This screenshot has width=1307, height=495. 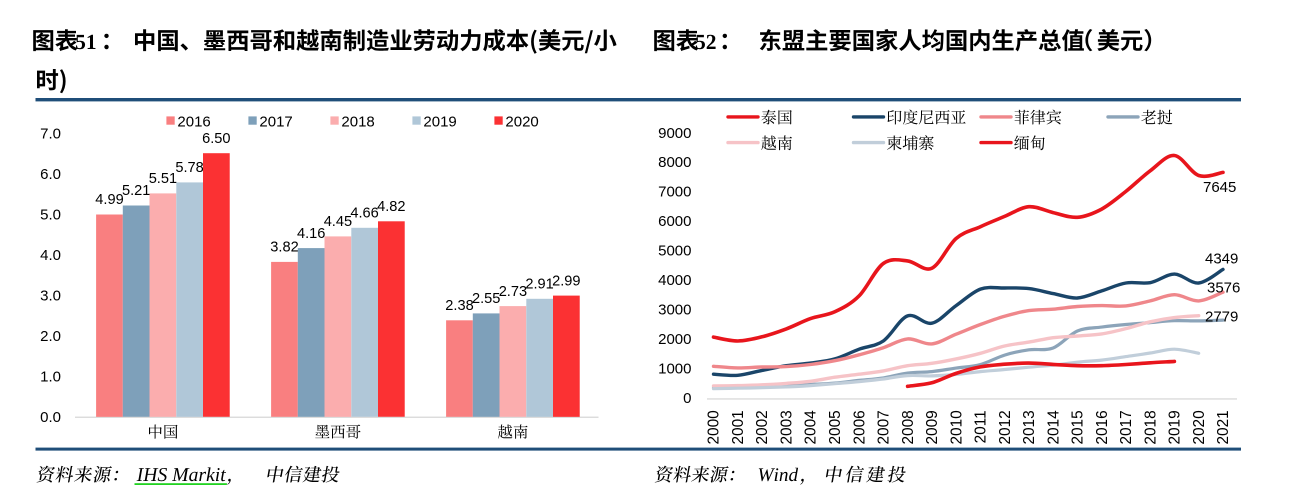 What do you see at coordinates (50, 255) in the screenshot?
I see `svg-text: 4.0` at bounding box center [50, 255].